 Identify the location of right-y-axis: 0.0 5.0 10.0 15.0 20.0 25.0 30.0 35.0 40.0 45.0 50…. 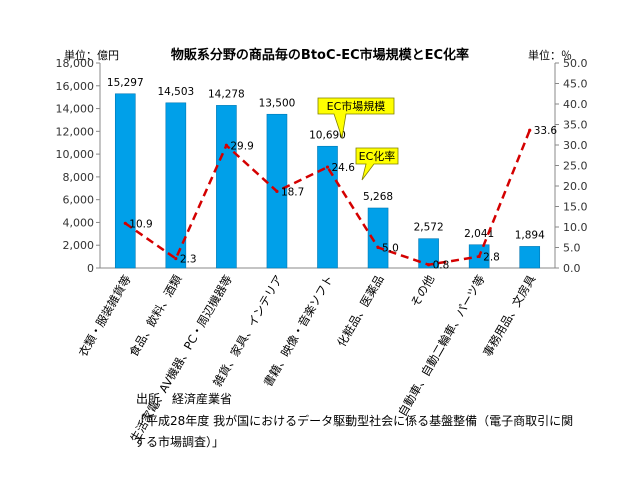
(571, 166).